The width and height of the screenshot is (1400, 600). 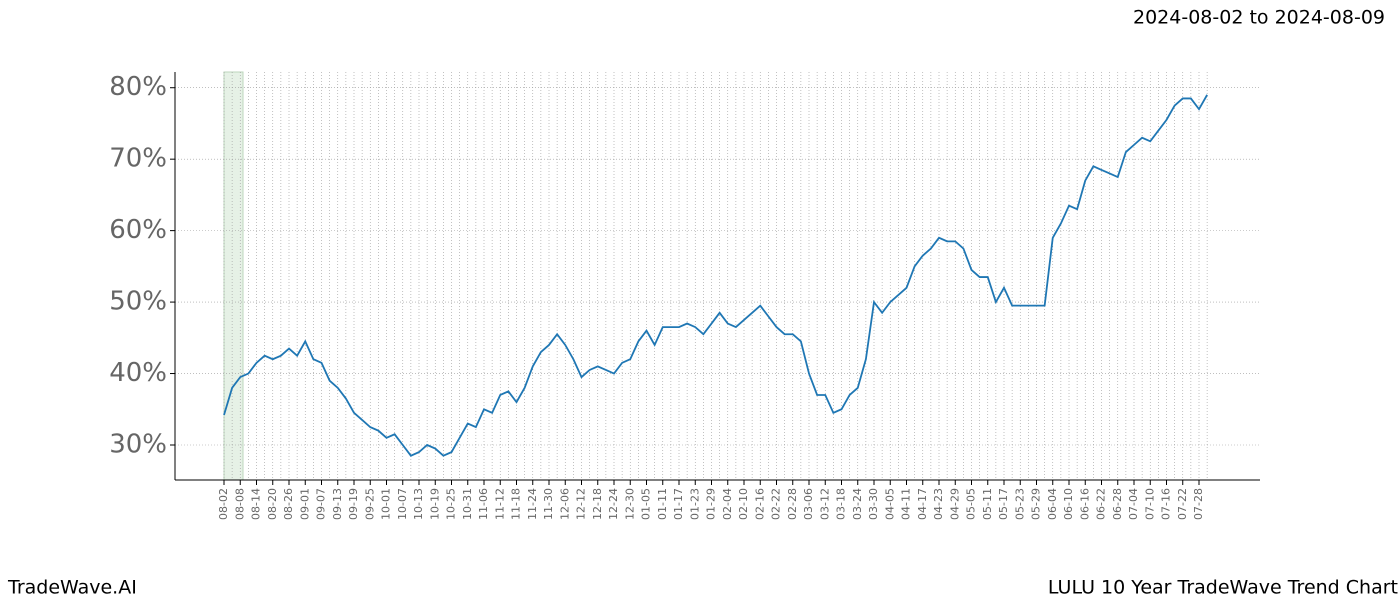 What do you see at coordinates (1036, 504) in the screenshot?
I see `x-tick-label: 05-29` at bounding box center [1036, 504].